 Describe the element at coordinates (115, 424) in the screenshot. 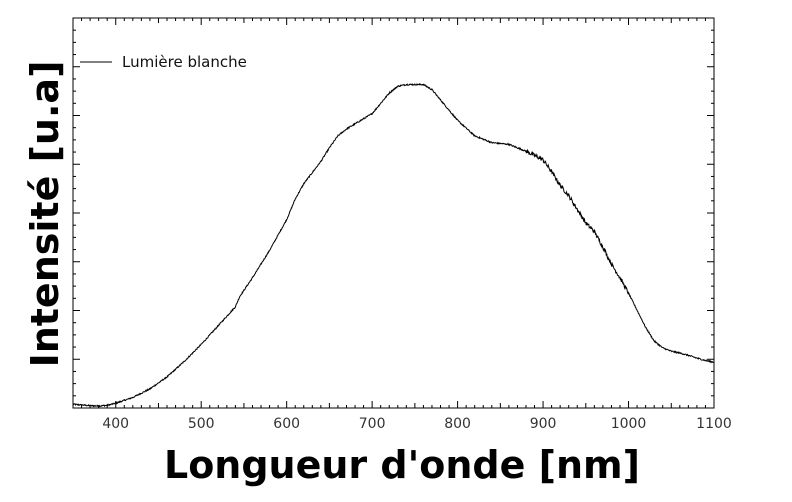

I see `x-tick-label-400: 400` at that location.